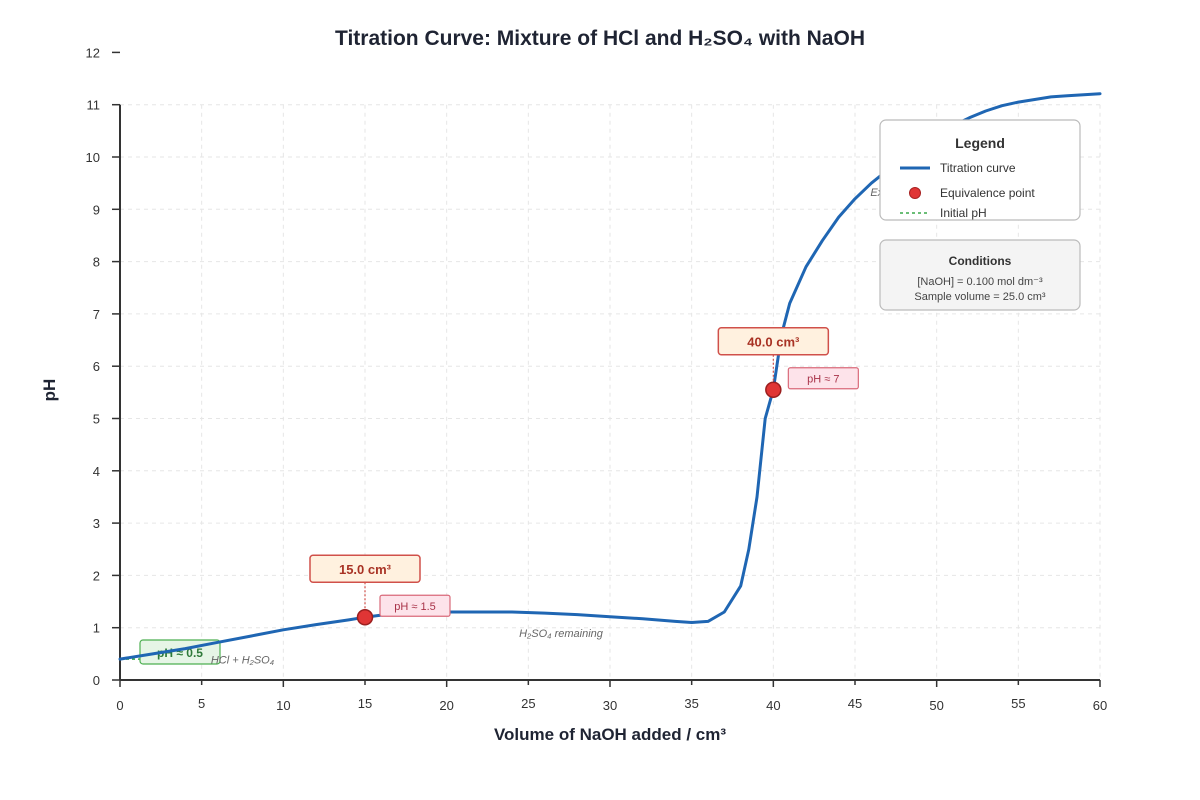 This screenshot has width=1200, height=800. What do you see at coordinates (93, 157) in the screenshot?
I see `y-tick-label: 10` at bounding box center [93, 157].